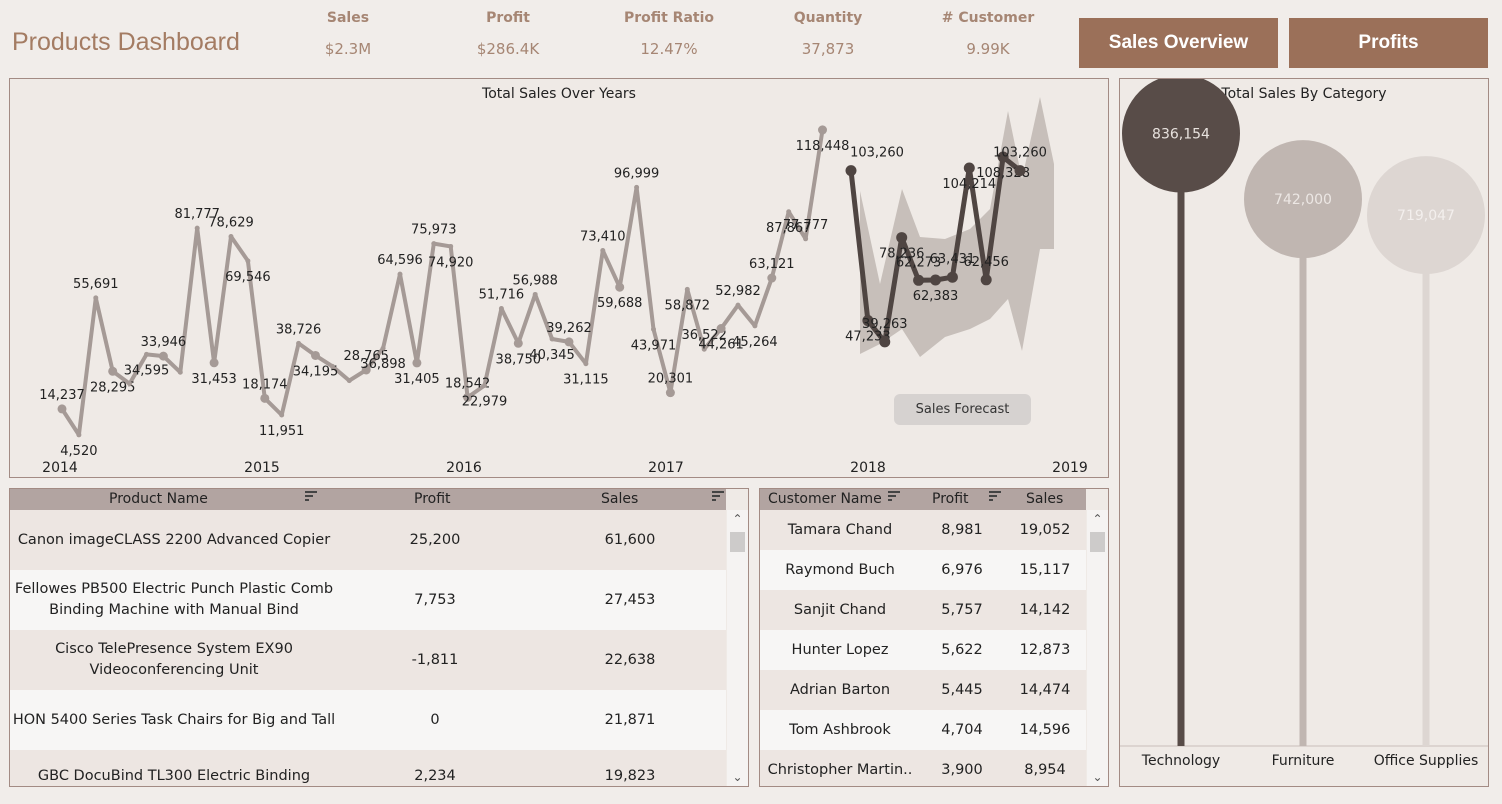  What do you see at coordinates (262, 468) in the screenshot?
I see `x-tick-label: 2015` at bounding box center [262, 468].